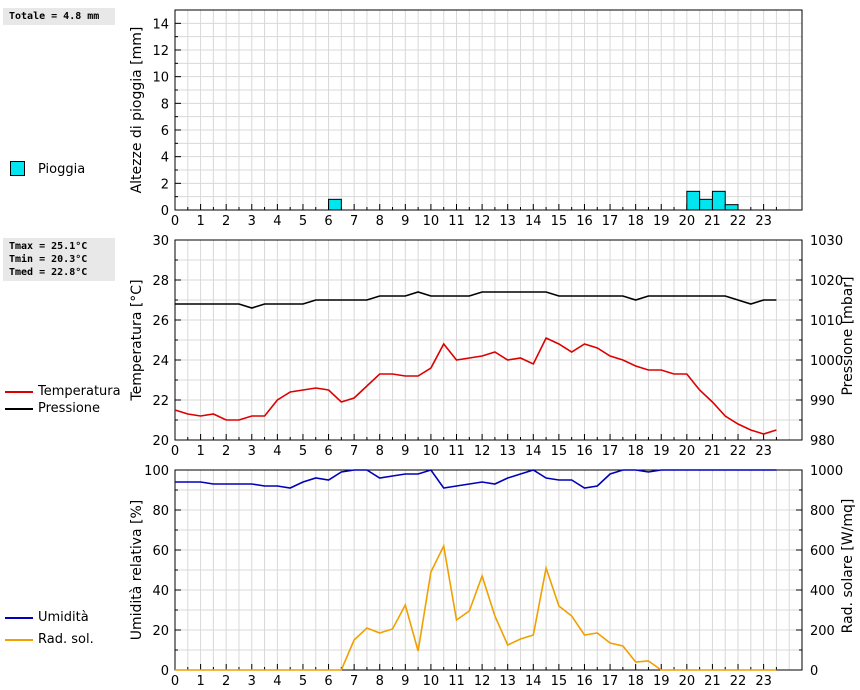 The height and width of the screenshot is (690, 860). Describe the element at coordinates (165, 104) in the screenshot. I see `y-tick-label: 8` at that location.